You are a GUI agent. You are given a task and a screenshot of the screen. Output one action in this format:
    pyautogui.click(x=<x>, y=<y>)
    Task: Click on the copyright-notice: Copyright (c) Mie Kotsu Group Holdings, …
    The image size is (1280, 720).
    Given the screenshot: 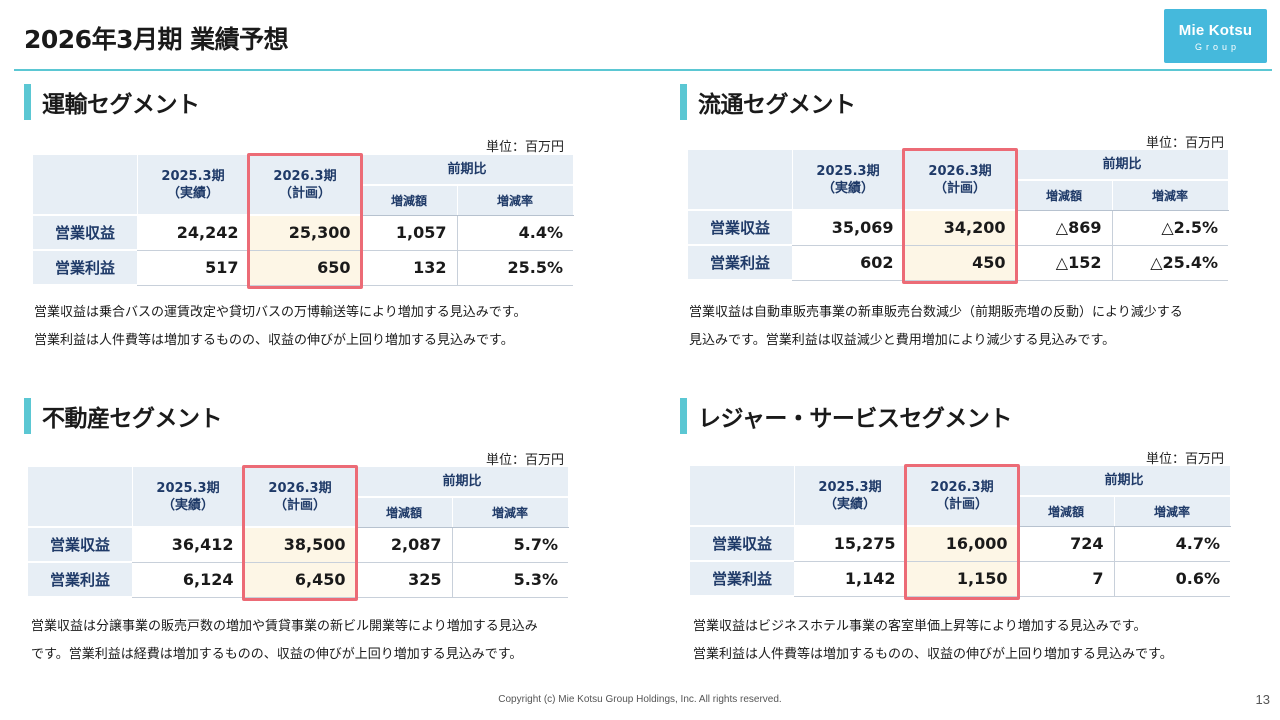 What is the action you would take?
    pyautogui.click(x=640, y=699)
    